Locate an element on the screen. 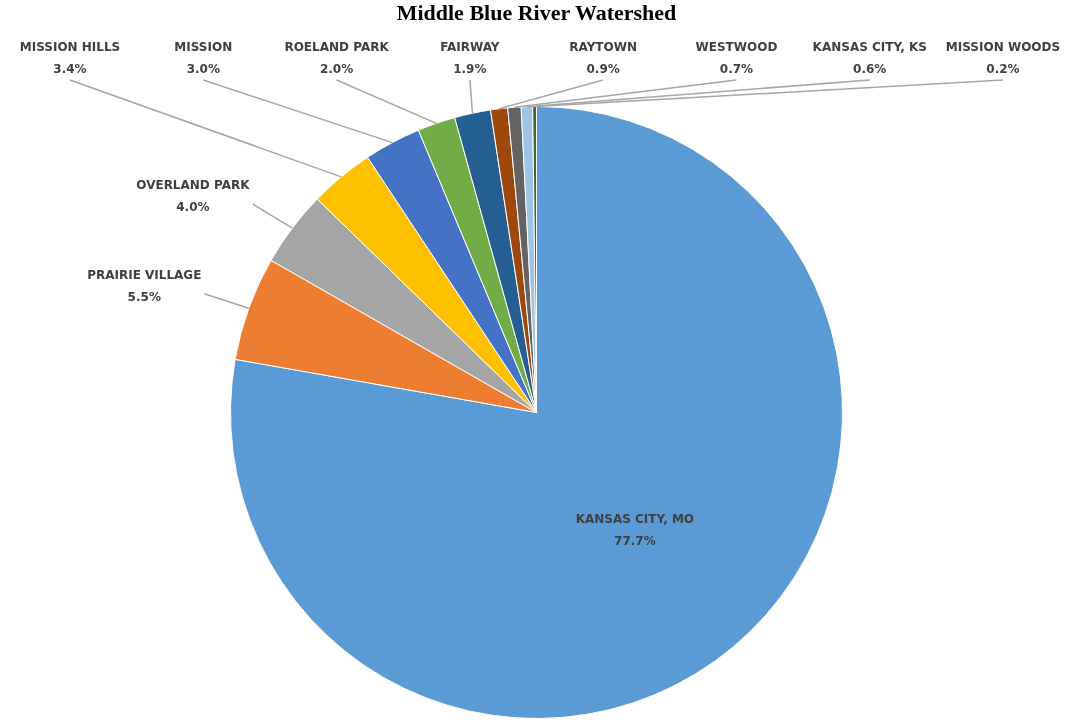 This screenshot has width=1073, height=725. data-label: 5.5% is located at coordinates (144, 296).